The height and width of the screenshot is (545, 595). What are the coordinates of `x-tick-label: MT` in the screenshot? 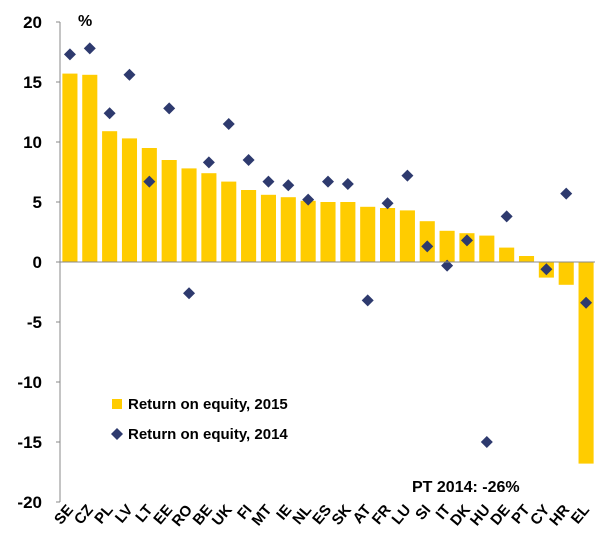 It's located at (262, 516).